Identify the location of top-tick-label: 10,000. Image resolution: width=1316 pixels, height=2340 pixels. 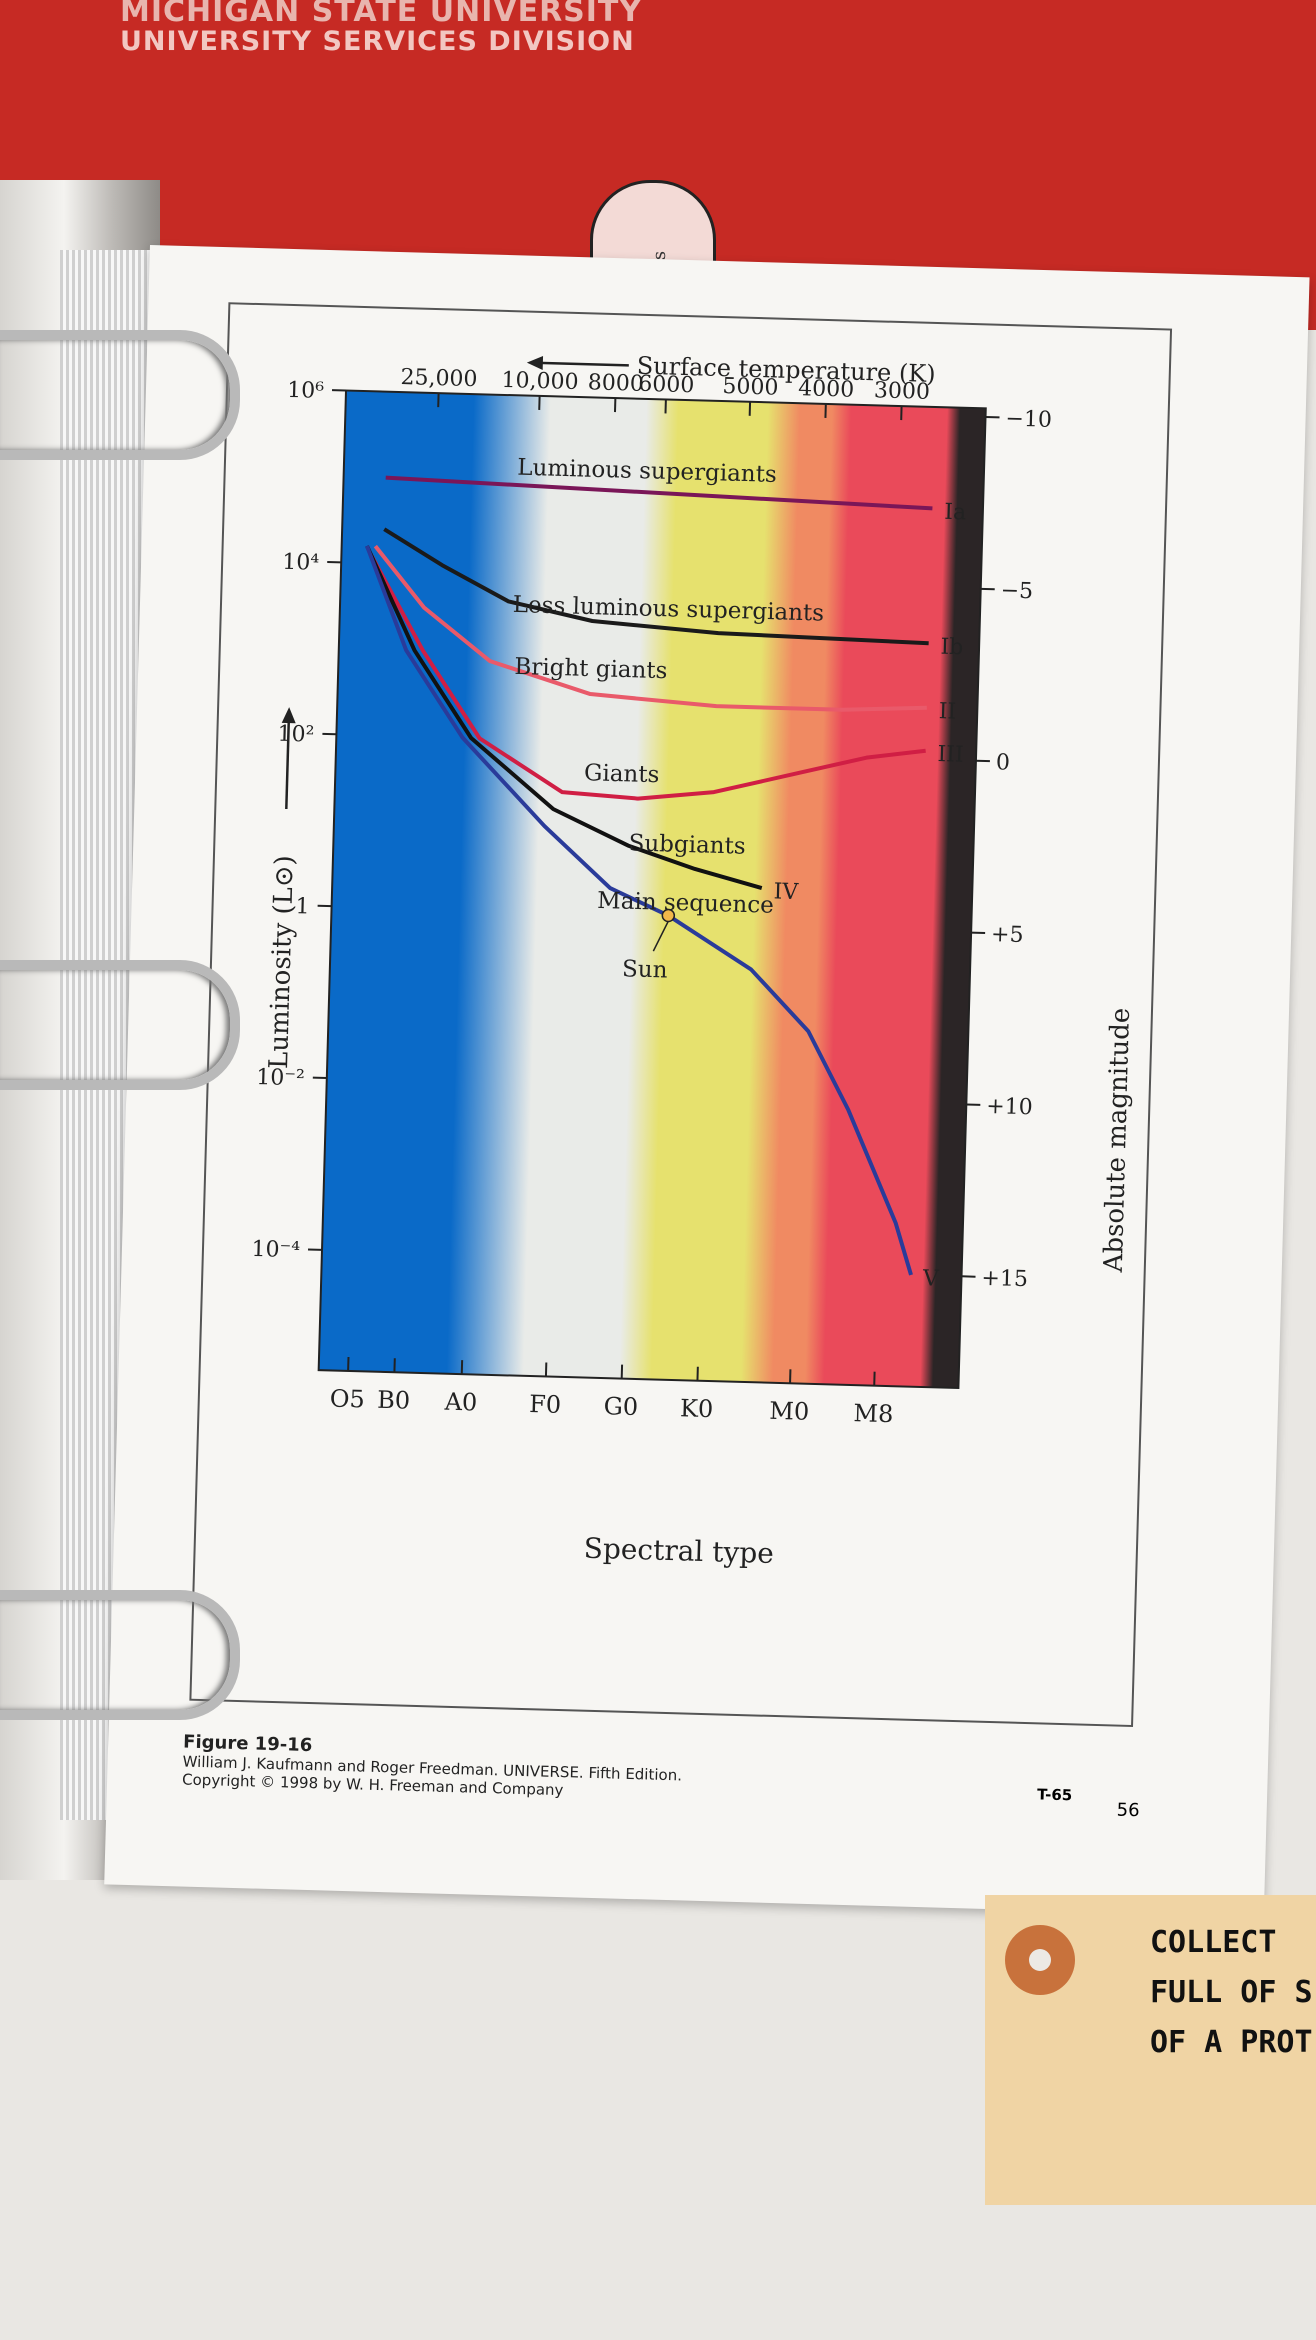
(540, 381).